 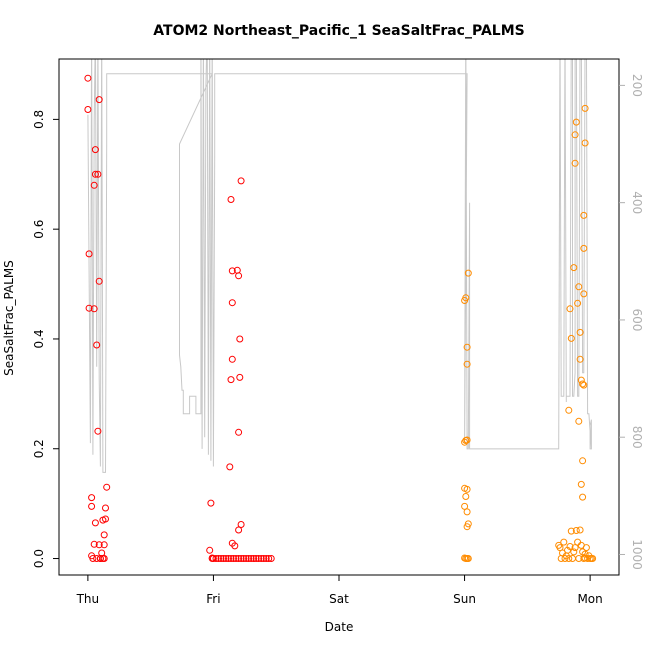 What do you see at coordinates (88, 599) in the screenshot?
I see `x-tick-label-thu: Thu` at bounding box center [88, 599].